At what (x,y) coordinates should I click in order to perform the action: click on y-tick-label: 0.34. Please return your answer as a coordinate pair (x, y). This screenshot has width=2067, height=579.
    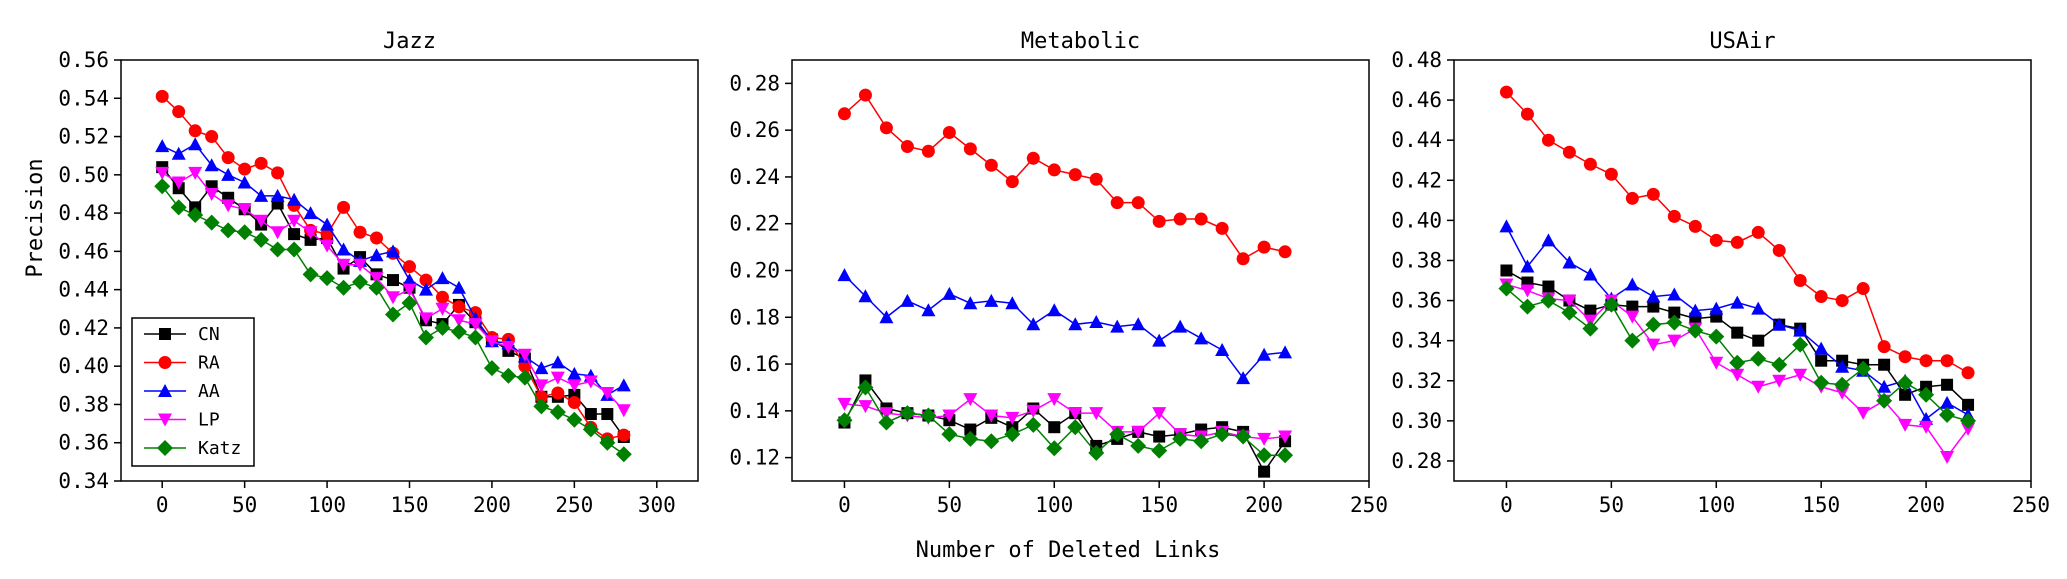
    Looking at the image, I should click on (1416, 341).